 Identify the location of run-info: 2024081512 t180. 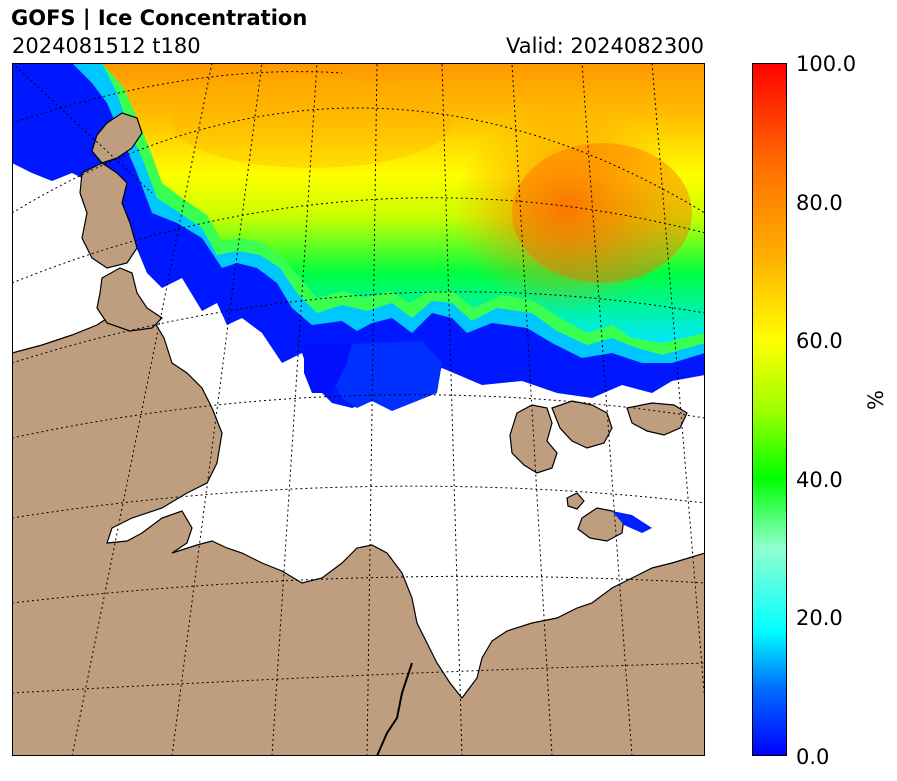
(106, 46).